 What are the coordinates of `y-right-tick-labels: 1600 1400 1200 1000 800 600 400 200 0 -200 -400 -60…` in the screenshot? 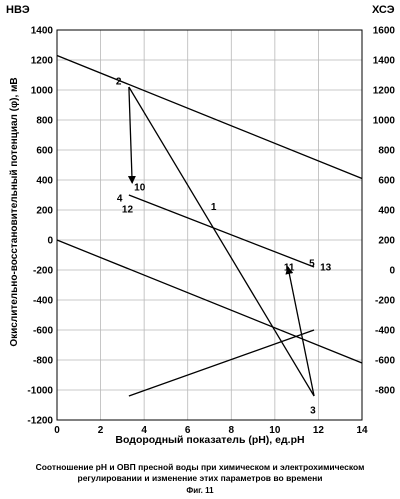 It's located at (384, 211).